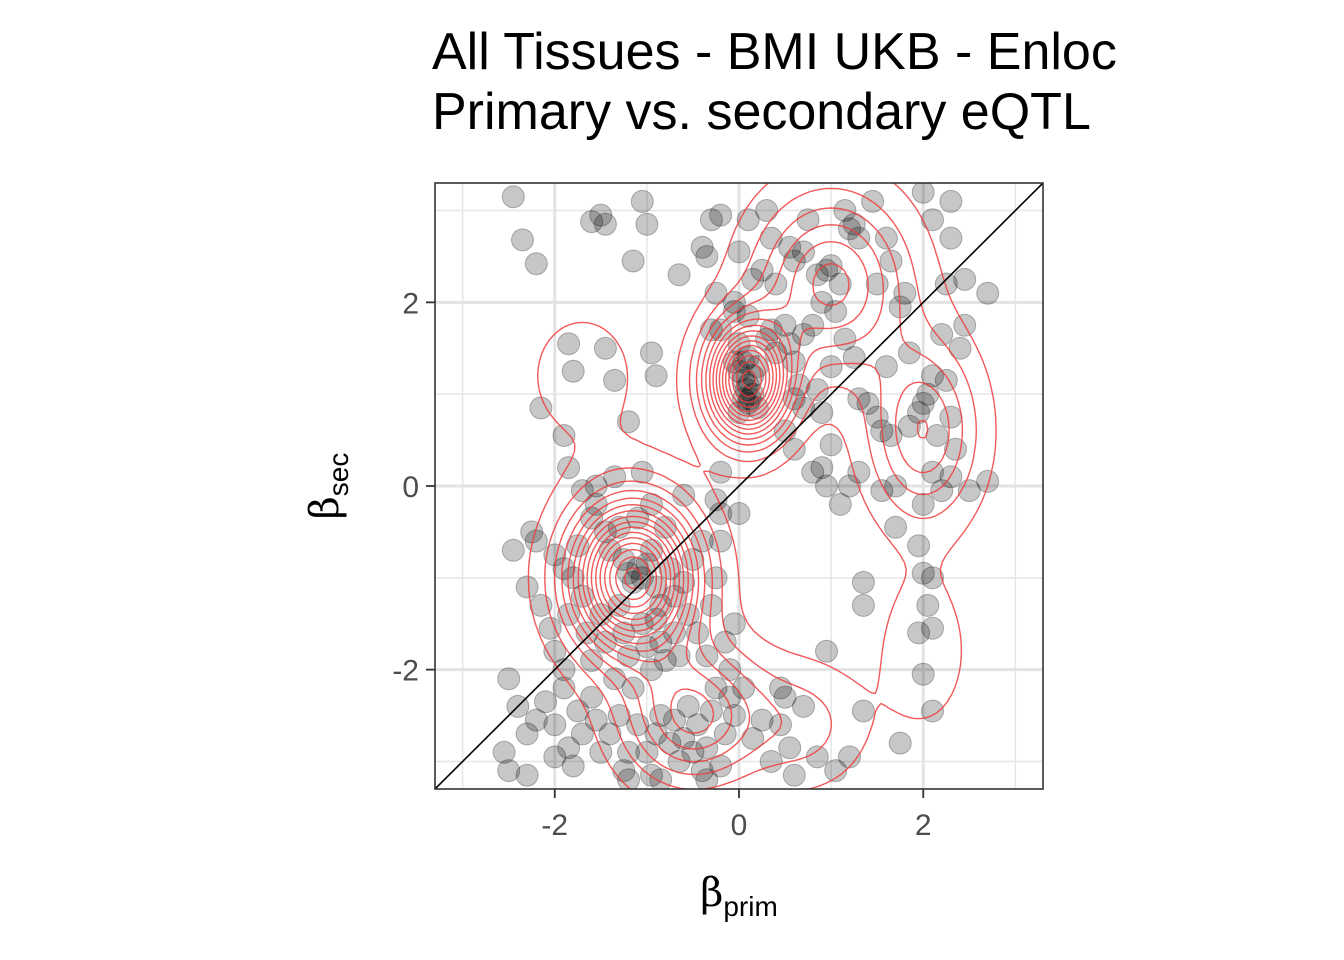  Describe the element at coordinates (739, 825) in the screenshot. I see `x-tick-label: 0` at that location.